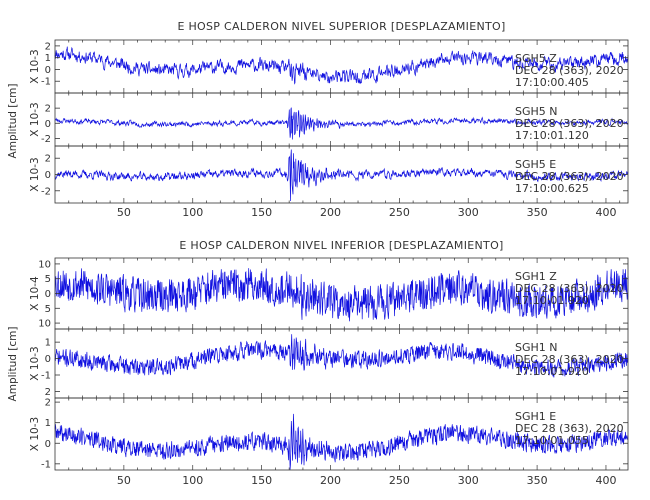 This screenshot has width=650, height=500. I want to click on time-label: 17:10:00.405, so click(552, 82).